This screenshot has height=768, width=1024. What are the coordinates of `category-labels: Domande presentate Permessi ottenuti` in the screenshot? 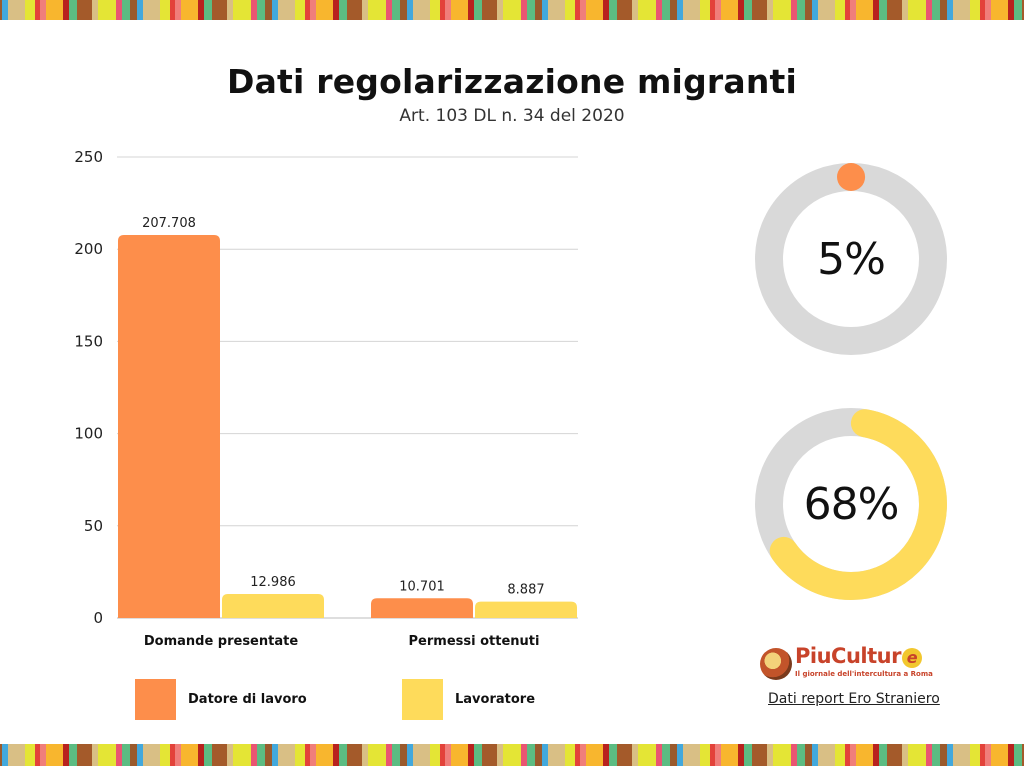 It's located at (342, 641).